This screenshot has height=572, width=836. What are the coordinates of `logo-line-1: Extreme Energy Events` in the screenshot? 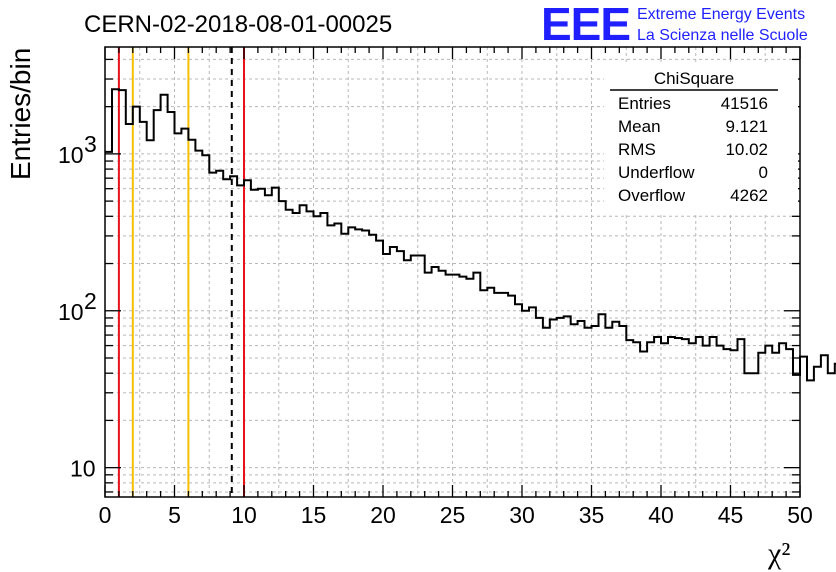 It's located at (721, 14).